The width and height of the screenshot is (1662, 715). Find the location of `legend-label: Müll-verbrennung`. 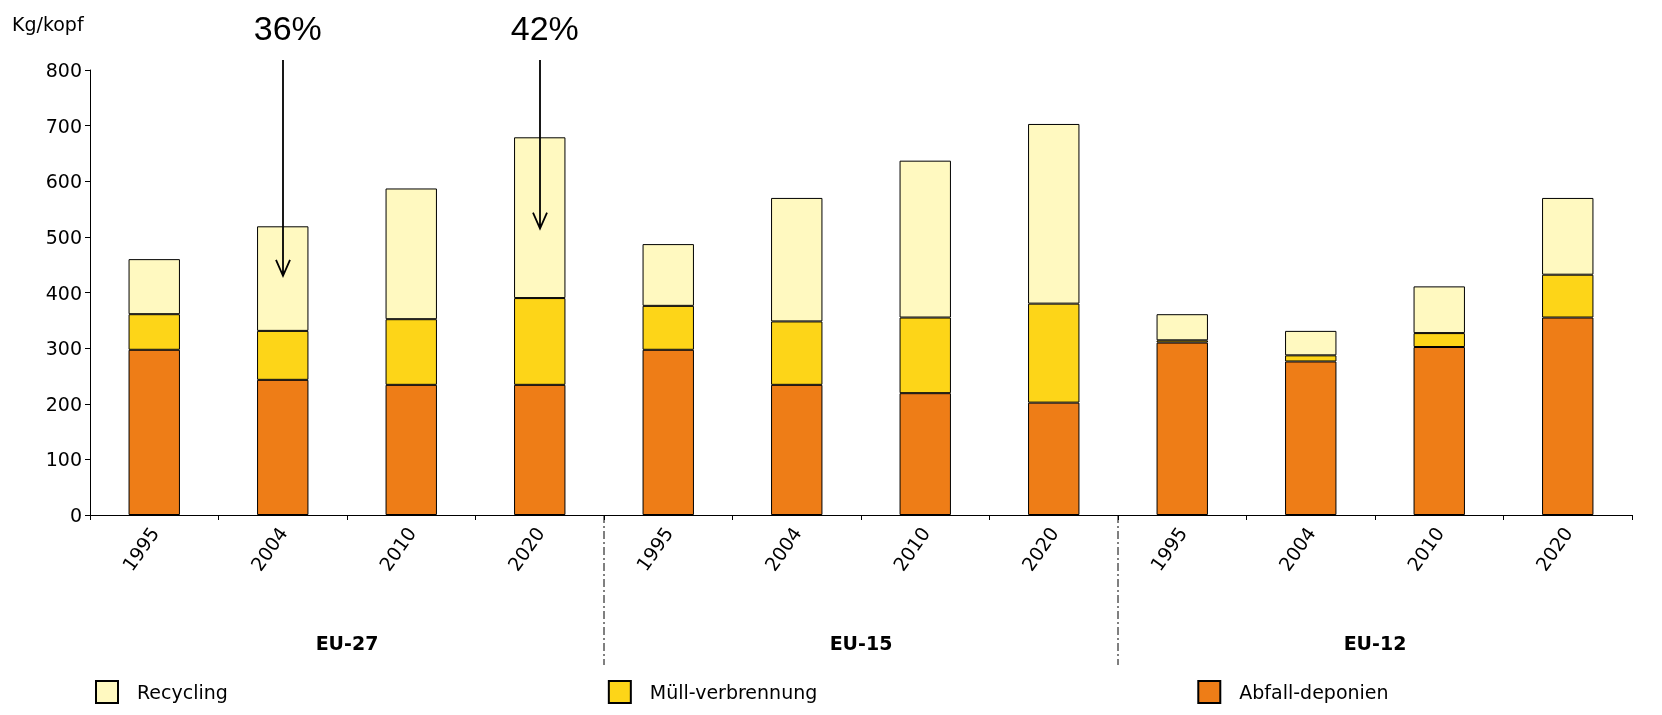

legend-label: Müll-verbrennung is located at coordinates (733, 692).